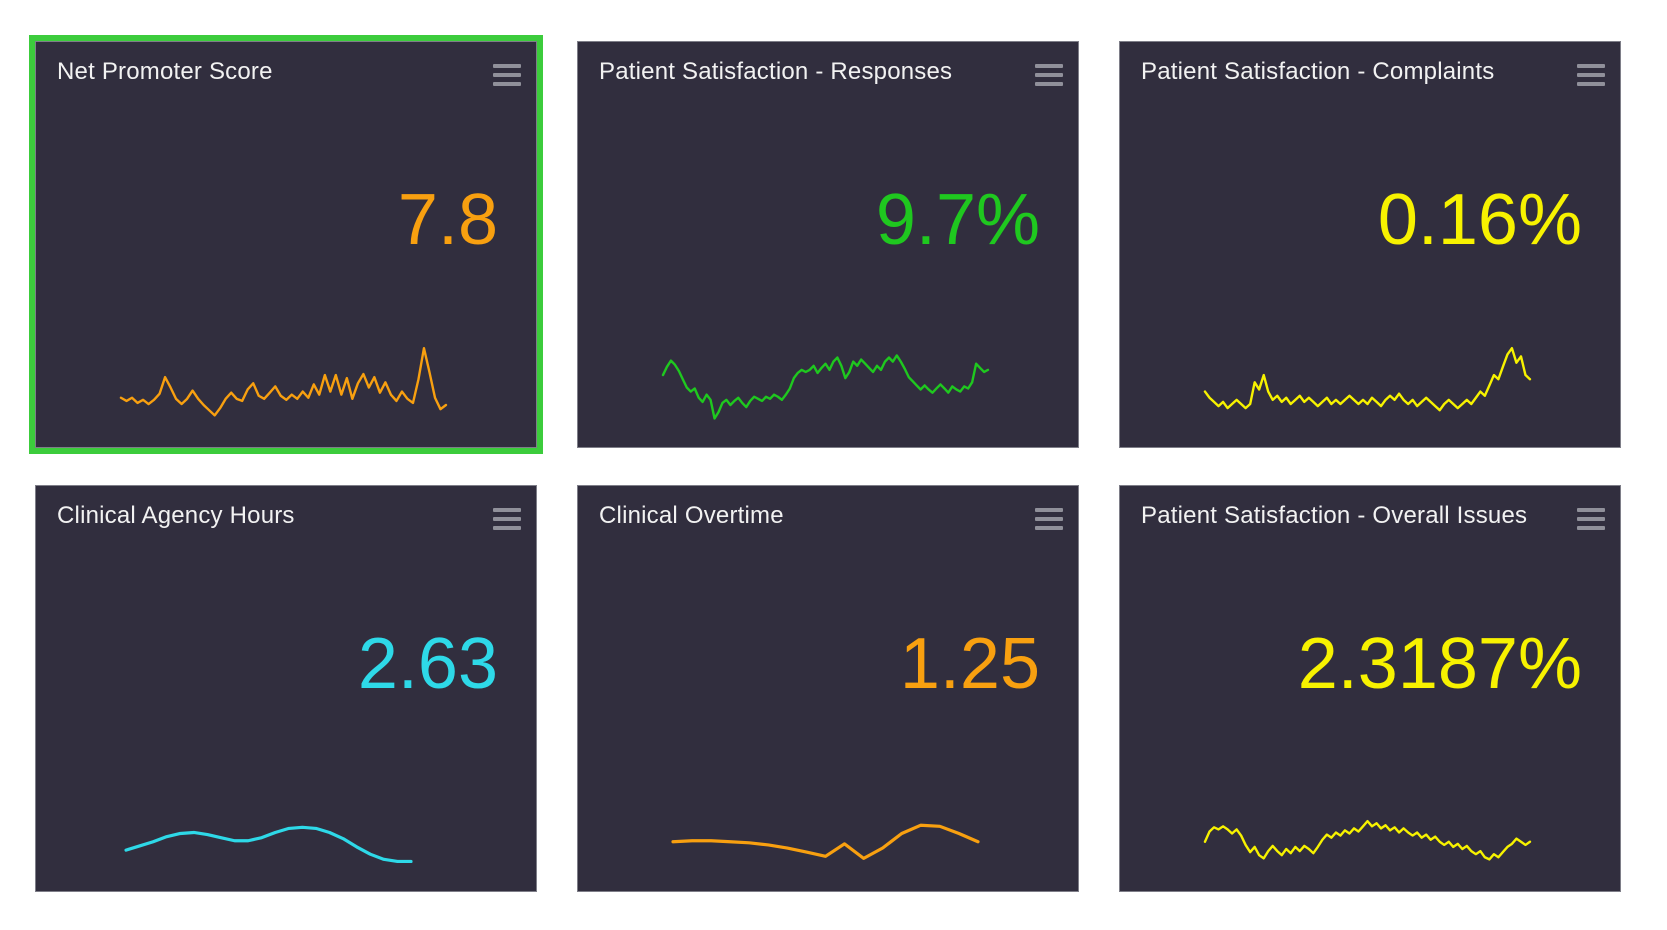  What do you see at coordinates (176, 515) in the screenshot?
I see `tile-title: Clinical Agency Hours` at bounding box center [176, 515].